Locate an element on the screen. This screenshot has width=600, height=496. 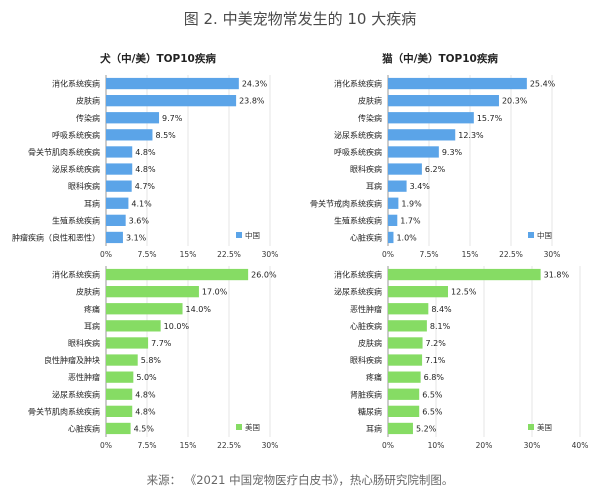
value-label: 12.3% is located at coordinates (471, 135).